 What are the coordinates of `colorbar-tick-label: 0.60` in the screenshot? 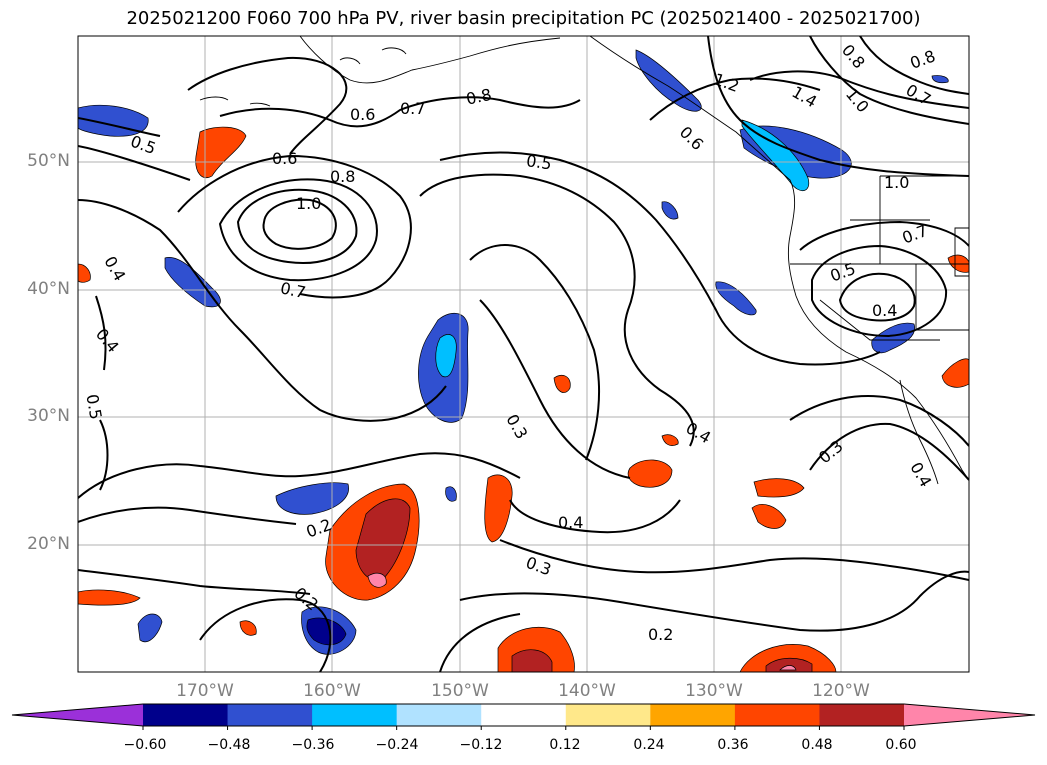 It's located at (901, 745).